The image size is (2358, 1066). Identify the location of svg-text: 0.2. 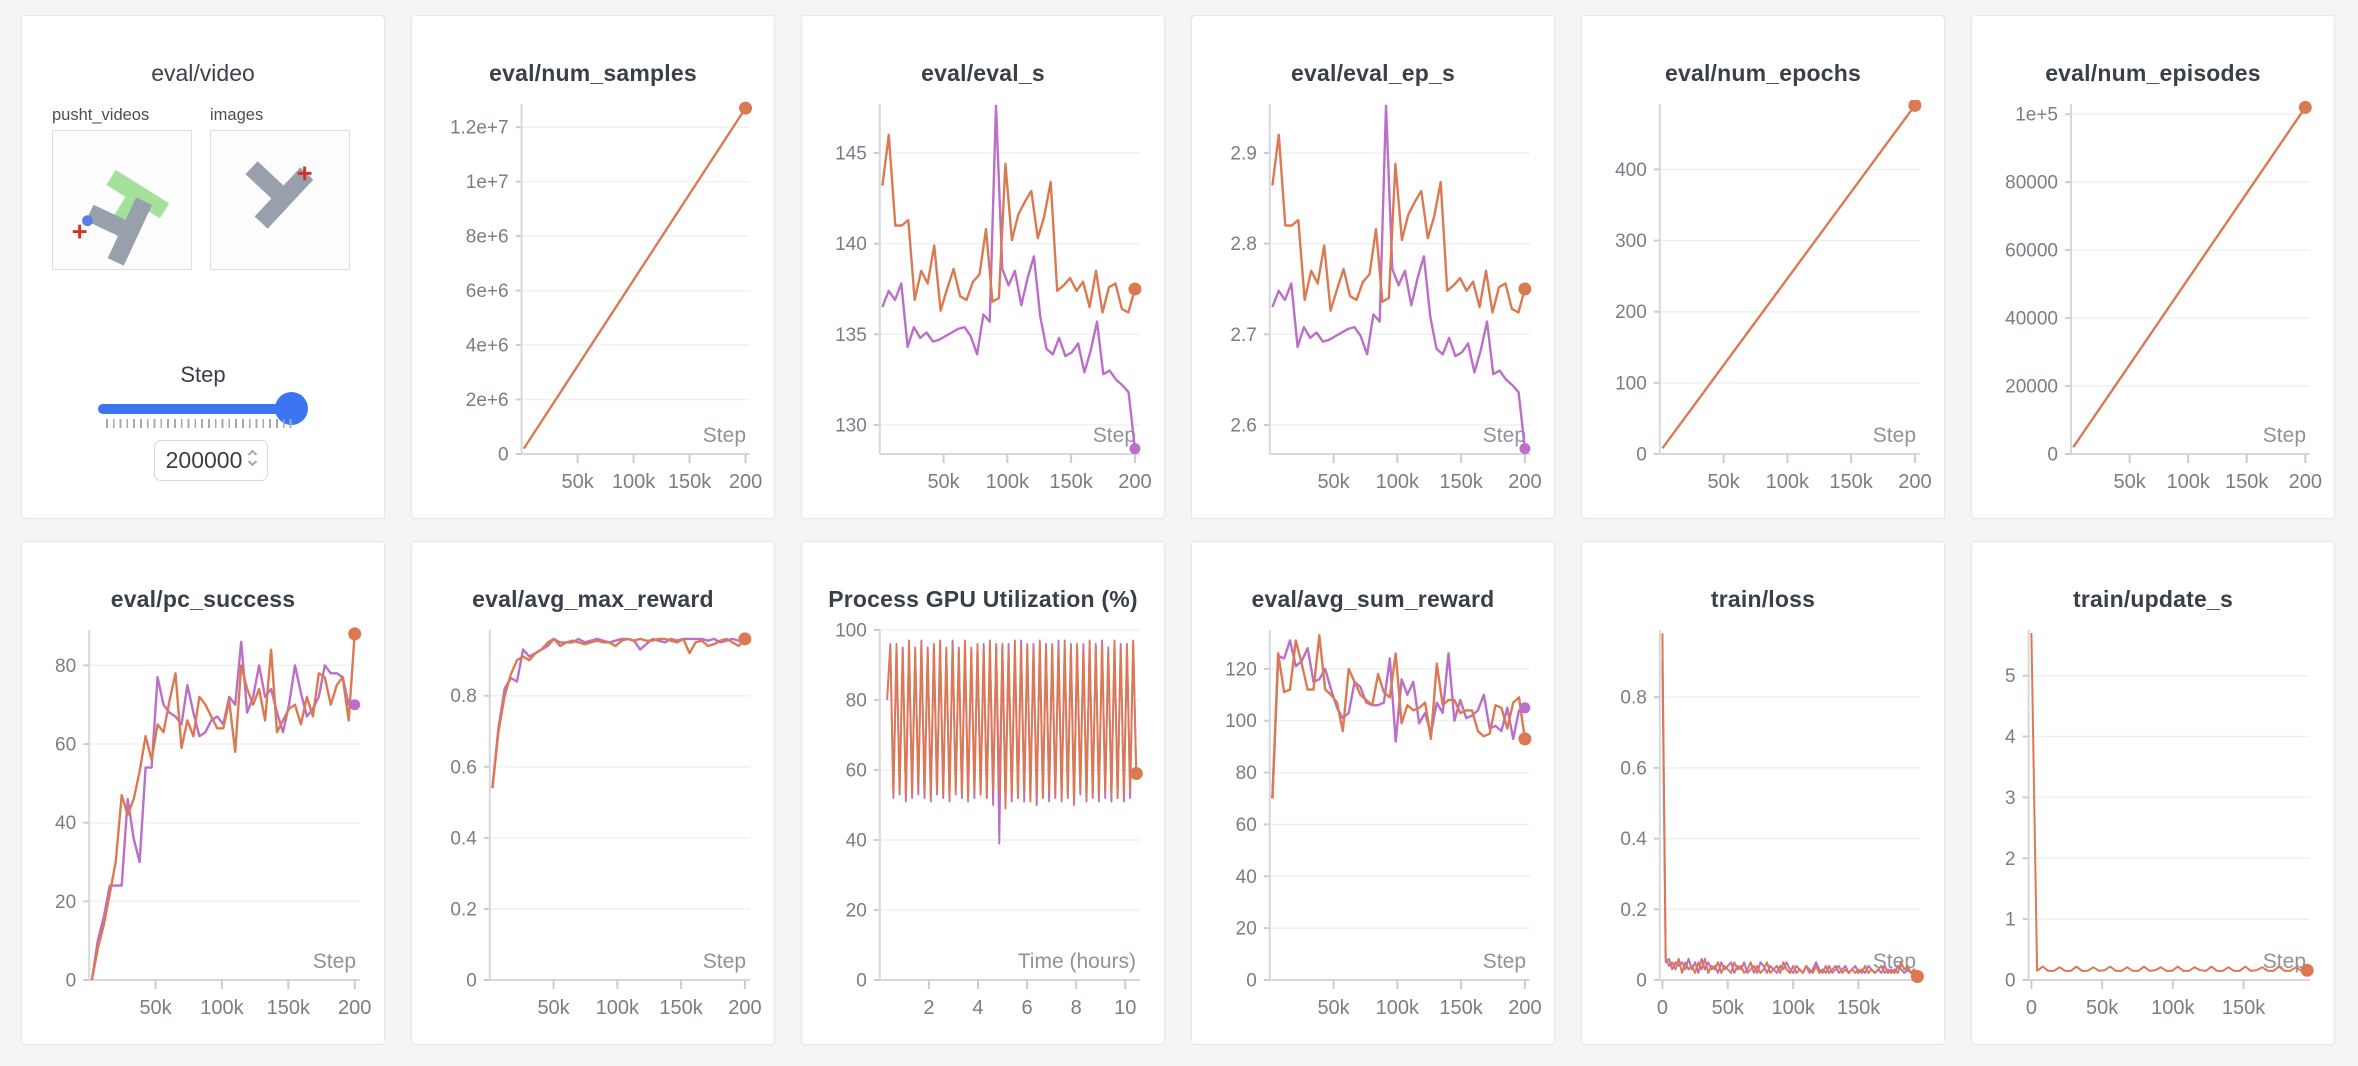
(1633, 910).